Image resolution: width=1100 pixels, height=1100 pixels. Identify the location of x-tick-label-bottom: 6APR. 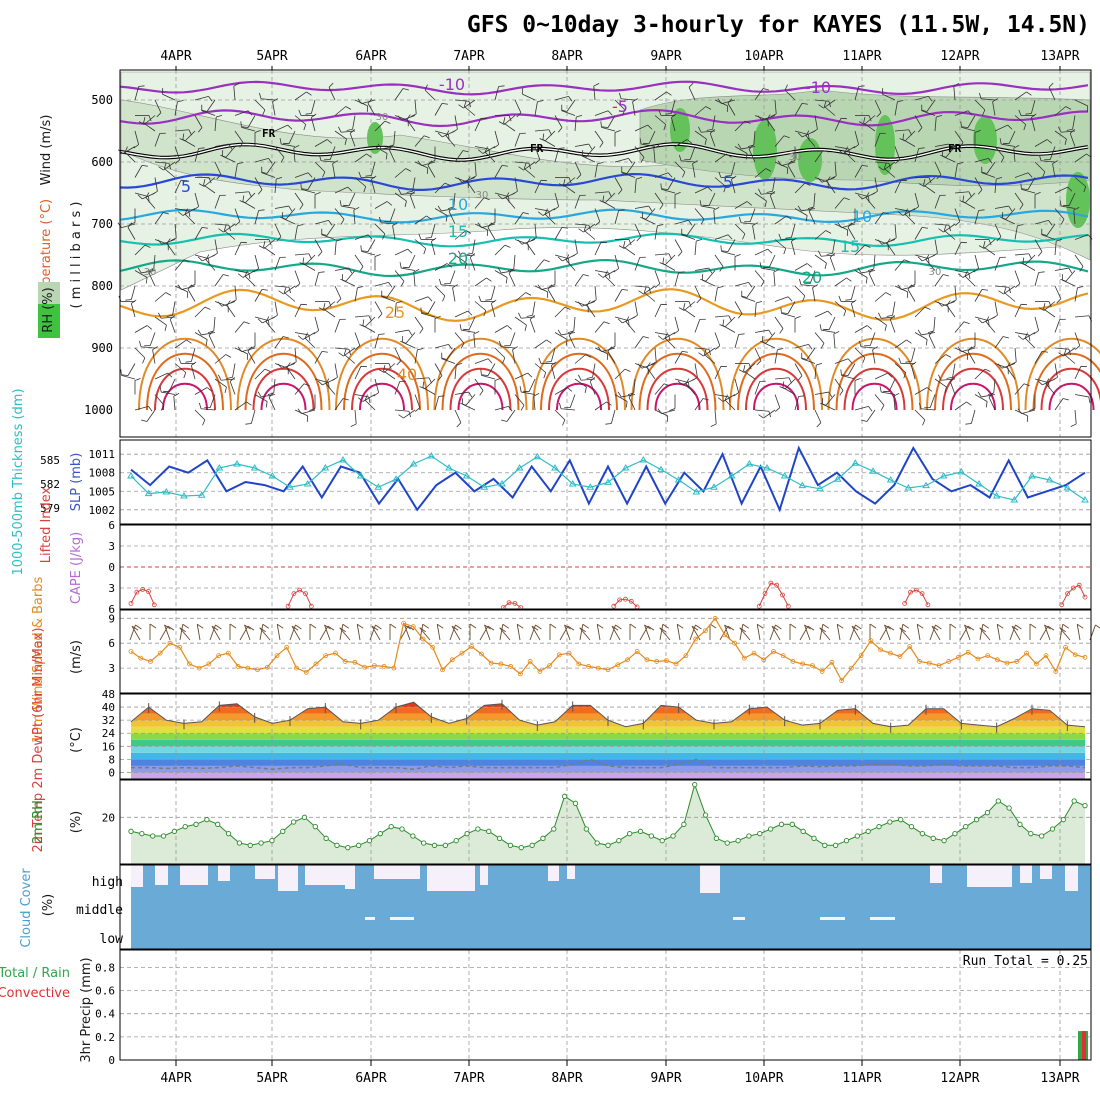
(370, 1078).